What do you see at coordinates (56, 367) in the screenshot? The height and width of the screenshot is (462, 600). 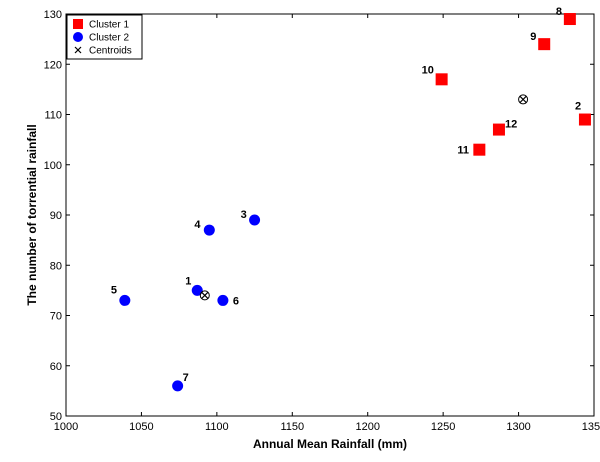 I see `y-tick-label: 60` at bounding box center [56, 367].